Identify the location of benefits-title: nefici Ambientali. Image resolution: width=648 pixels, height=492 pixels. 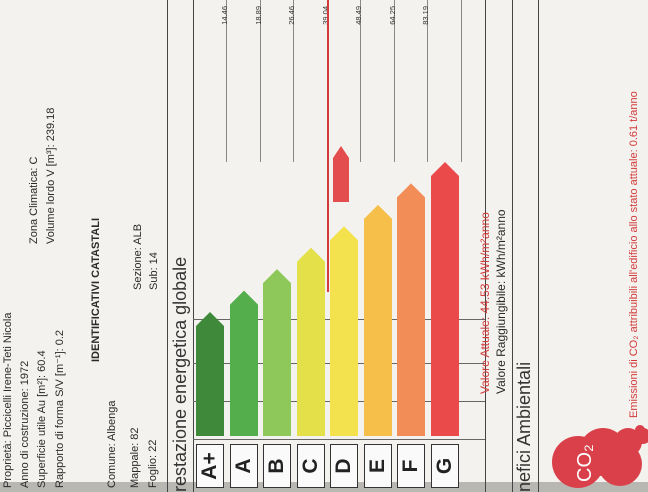
(524, 426).